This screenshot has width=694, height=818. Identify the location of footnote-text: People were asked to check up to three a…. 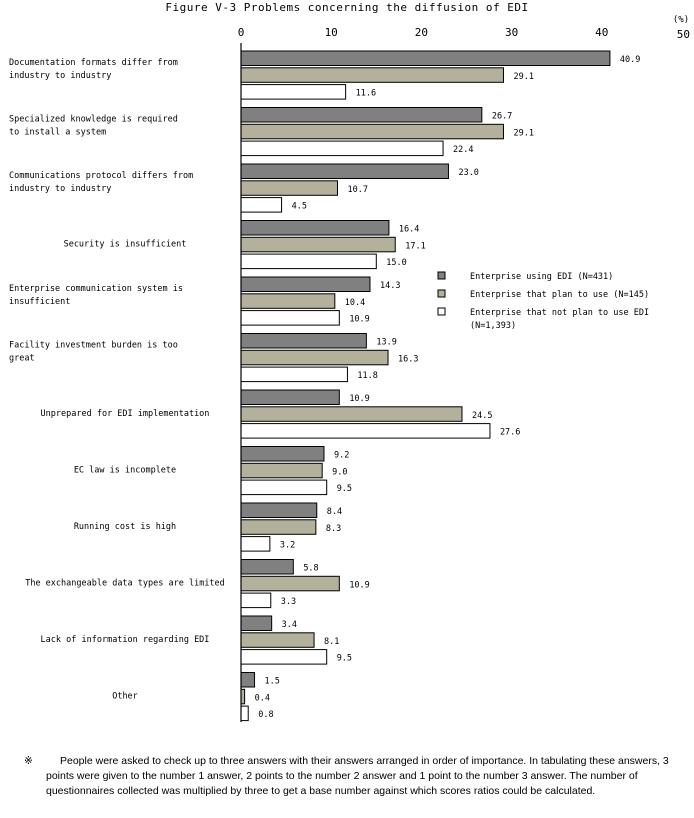
(357, 776).